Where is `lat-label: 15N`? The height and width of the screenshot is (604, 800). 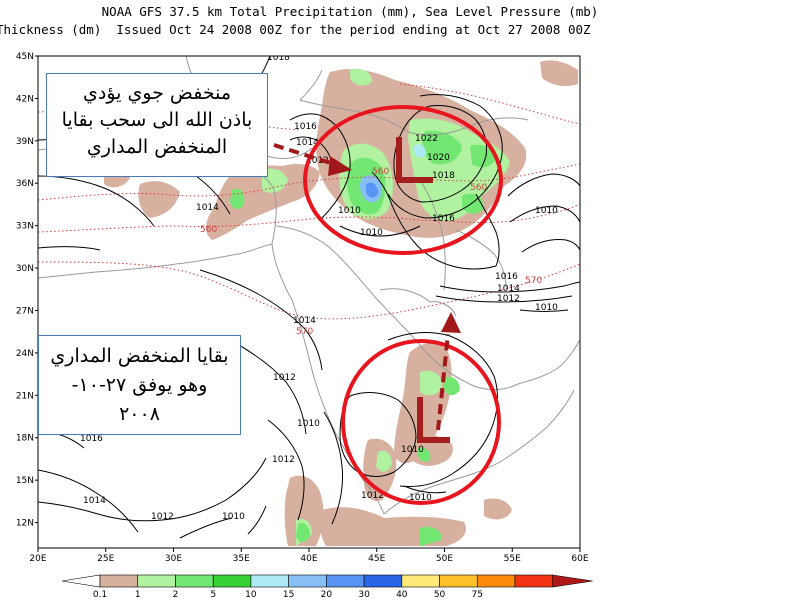 lat-label: 15N is located at coordinates (25, 481).